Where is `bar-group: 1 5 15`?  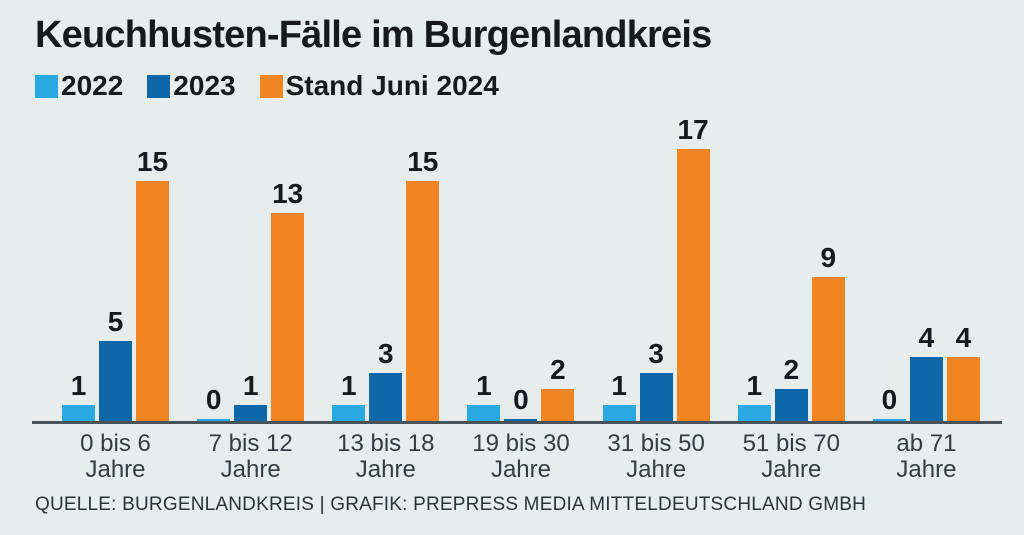 bar-group: 1 5 15 is located at coordinates (115, 284).